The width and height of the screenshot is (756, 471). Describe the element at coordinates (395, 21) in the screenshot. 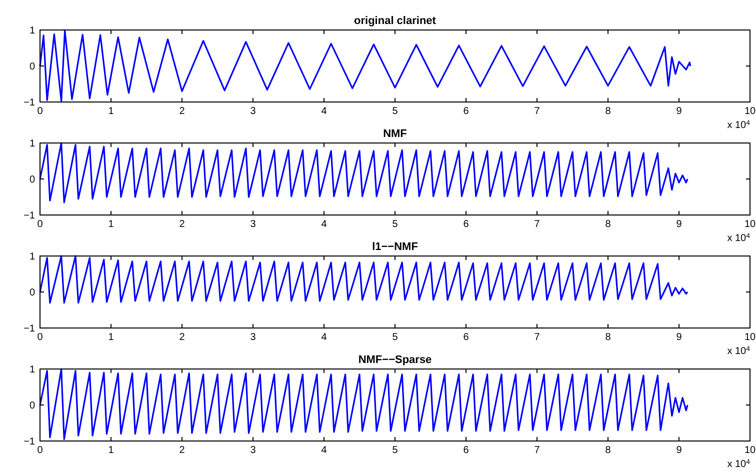

I see `chart-title: original clarinet` at that location.